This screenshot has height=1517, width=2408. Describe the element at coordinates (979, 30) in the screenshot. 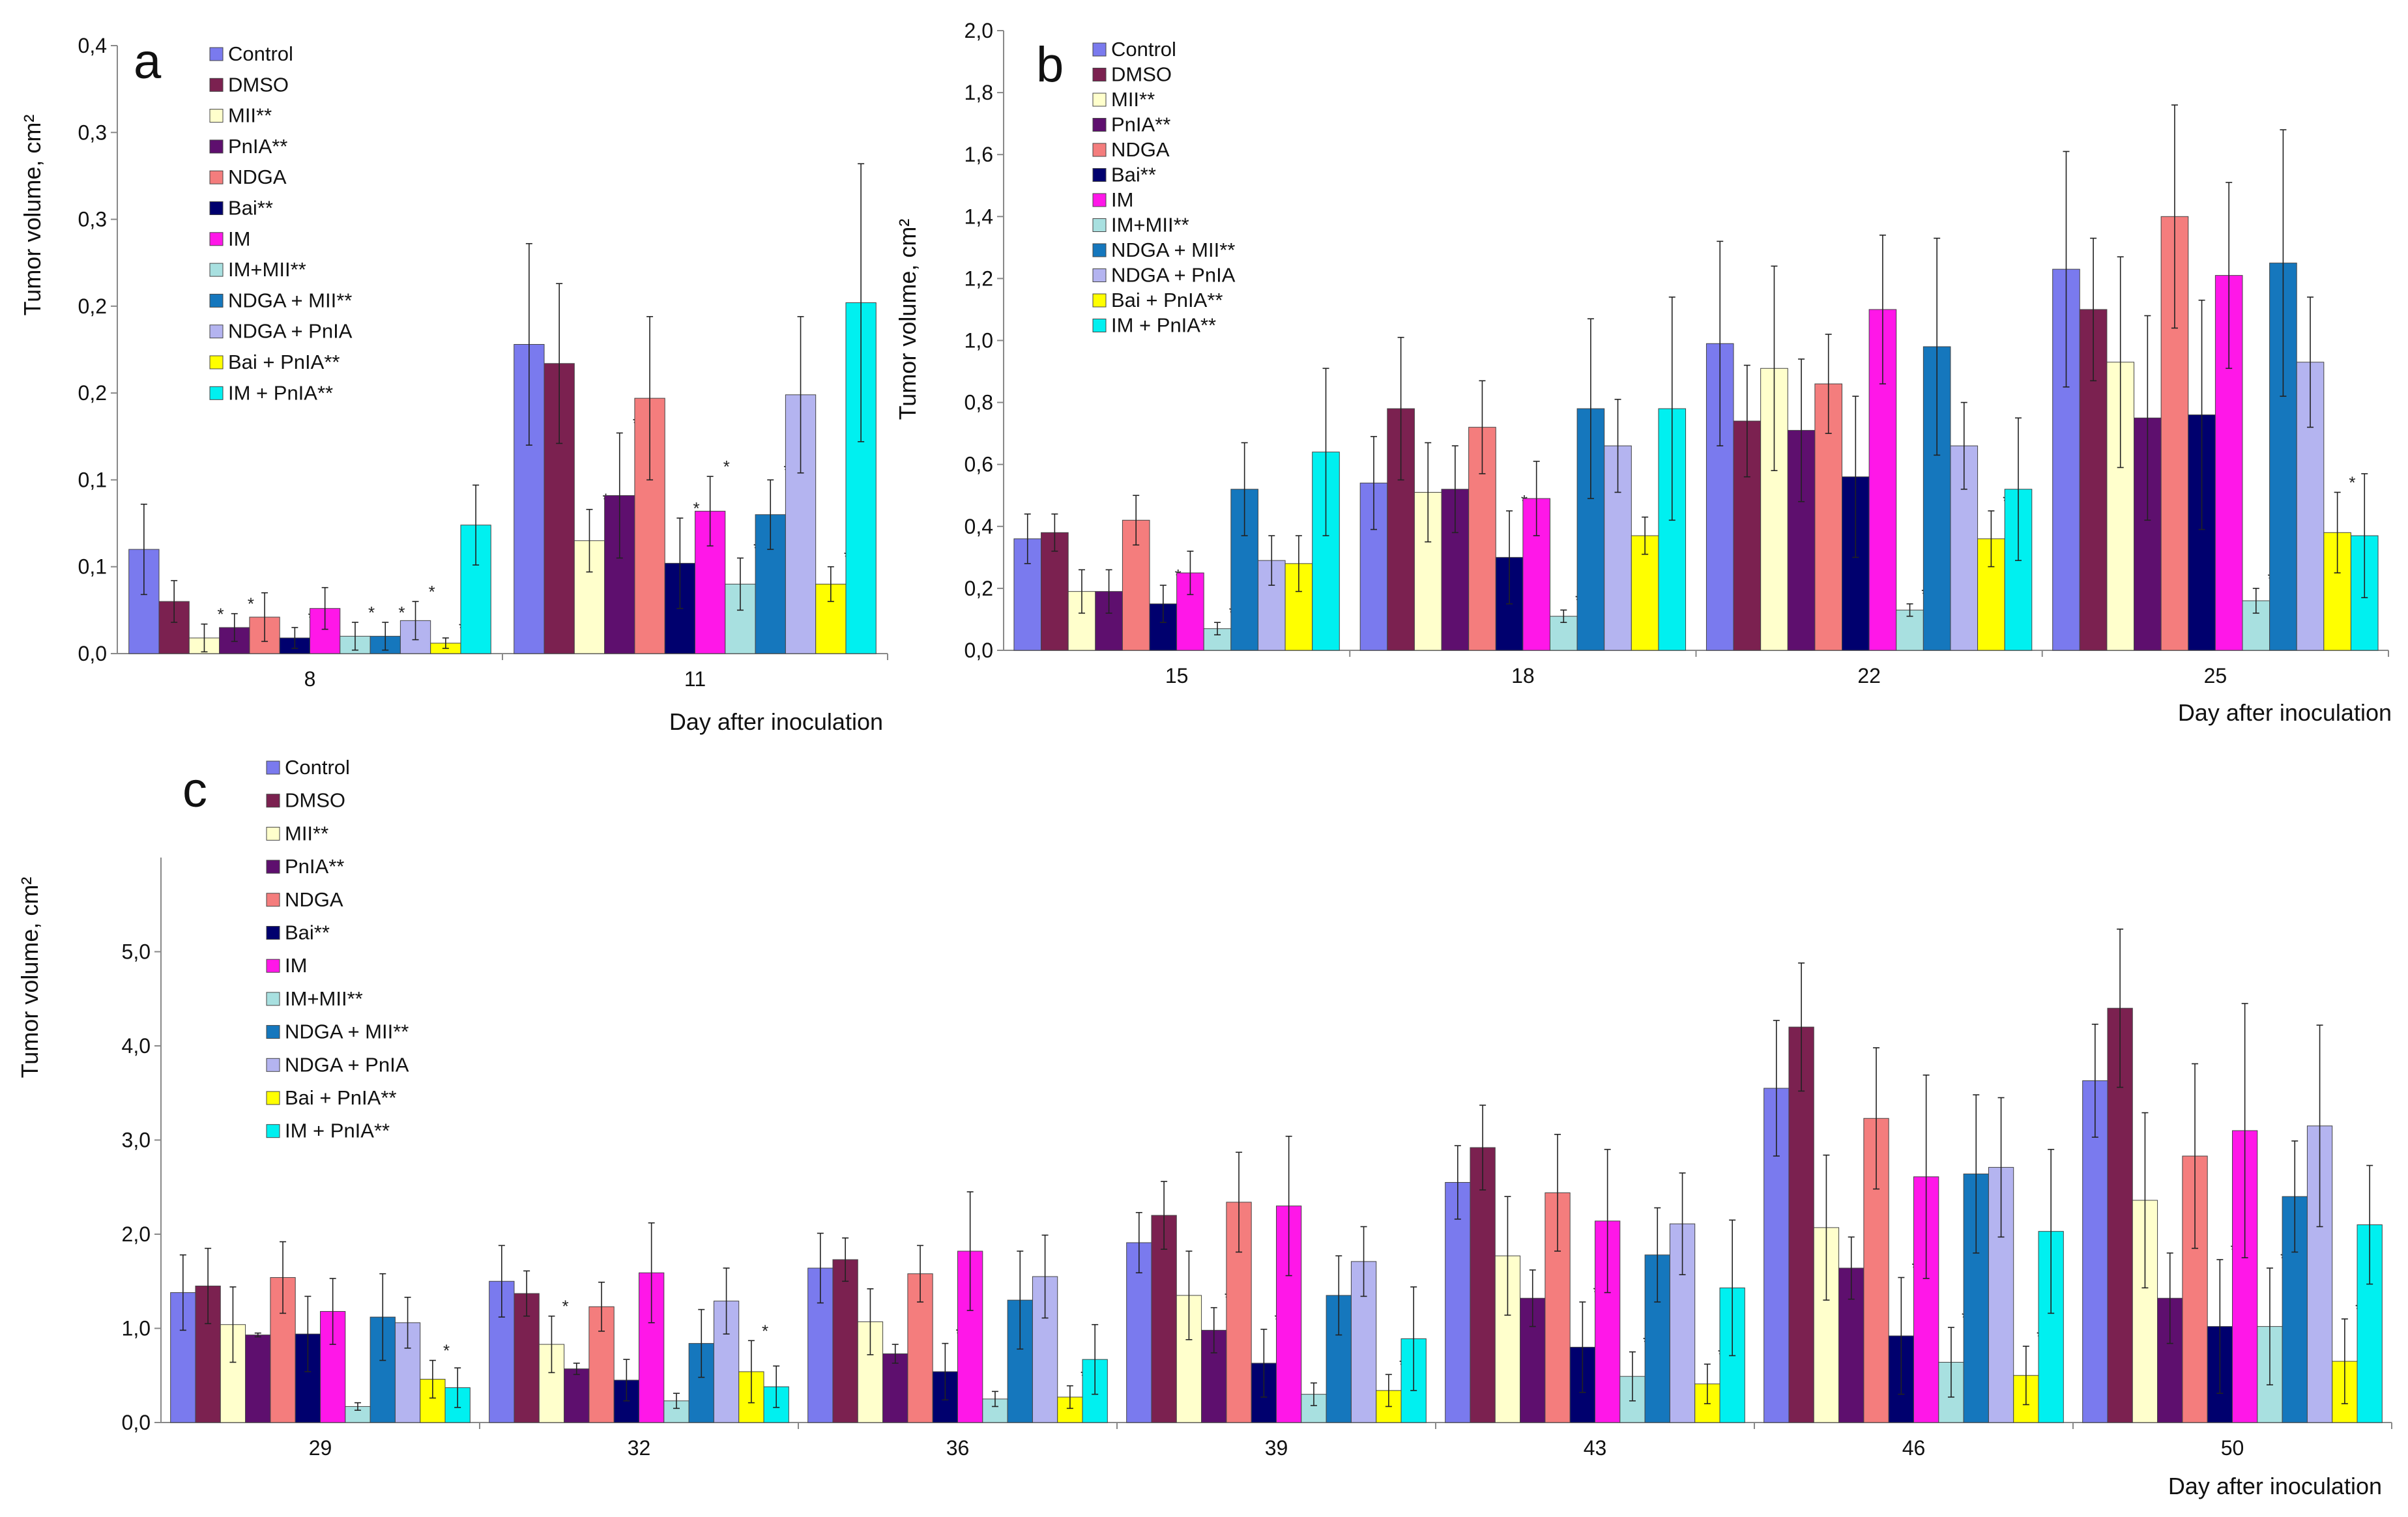

I see `panel-b-ytick-label: 2,0` at that location.